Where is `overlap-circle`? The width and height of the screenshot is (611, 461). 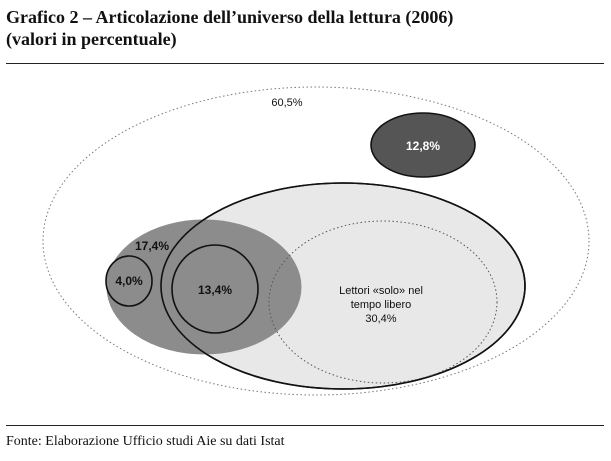 overlap-circle is located at coordinates (215, 289).